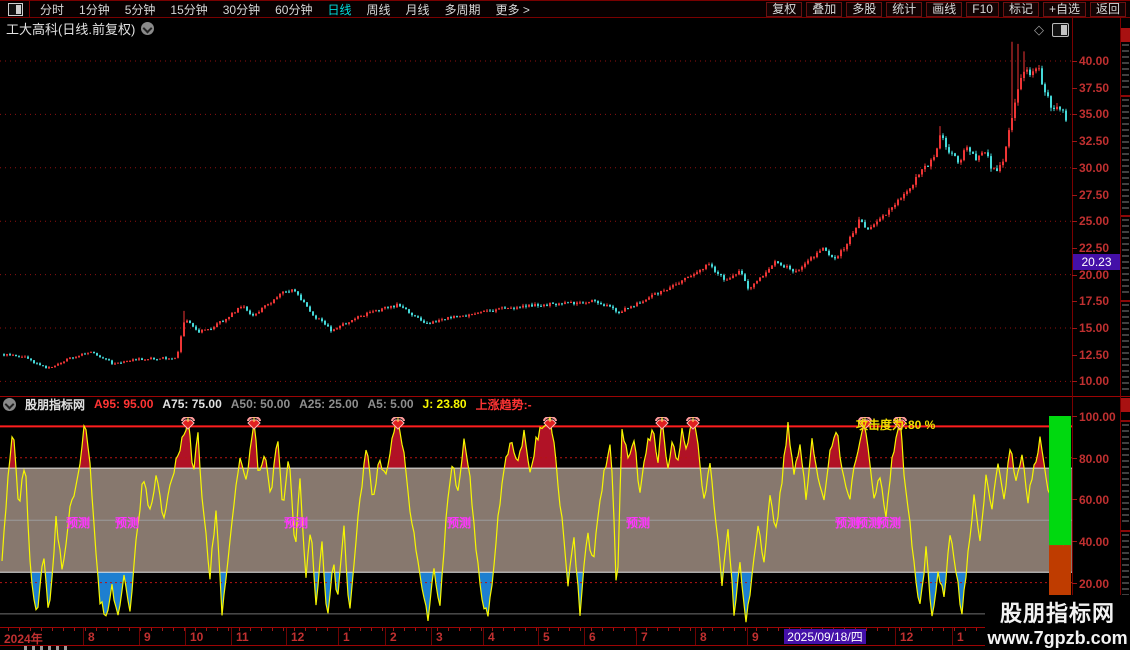 This screenshot has height=650, width=1130. What do you see at coordinates (1064, 9) in the screenshot?
I see `add-favorite-button: +自选` at bounding box center [1064, 9].